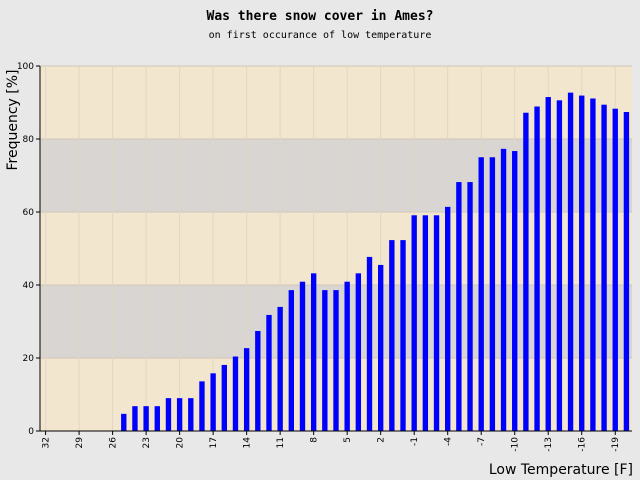 This screenshot has width=640, height=480. Describe the element at coordinates (583, 444) in the screenshot. I see `x-tick-label--16: -16` at that location.